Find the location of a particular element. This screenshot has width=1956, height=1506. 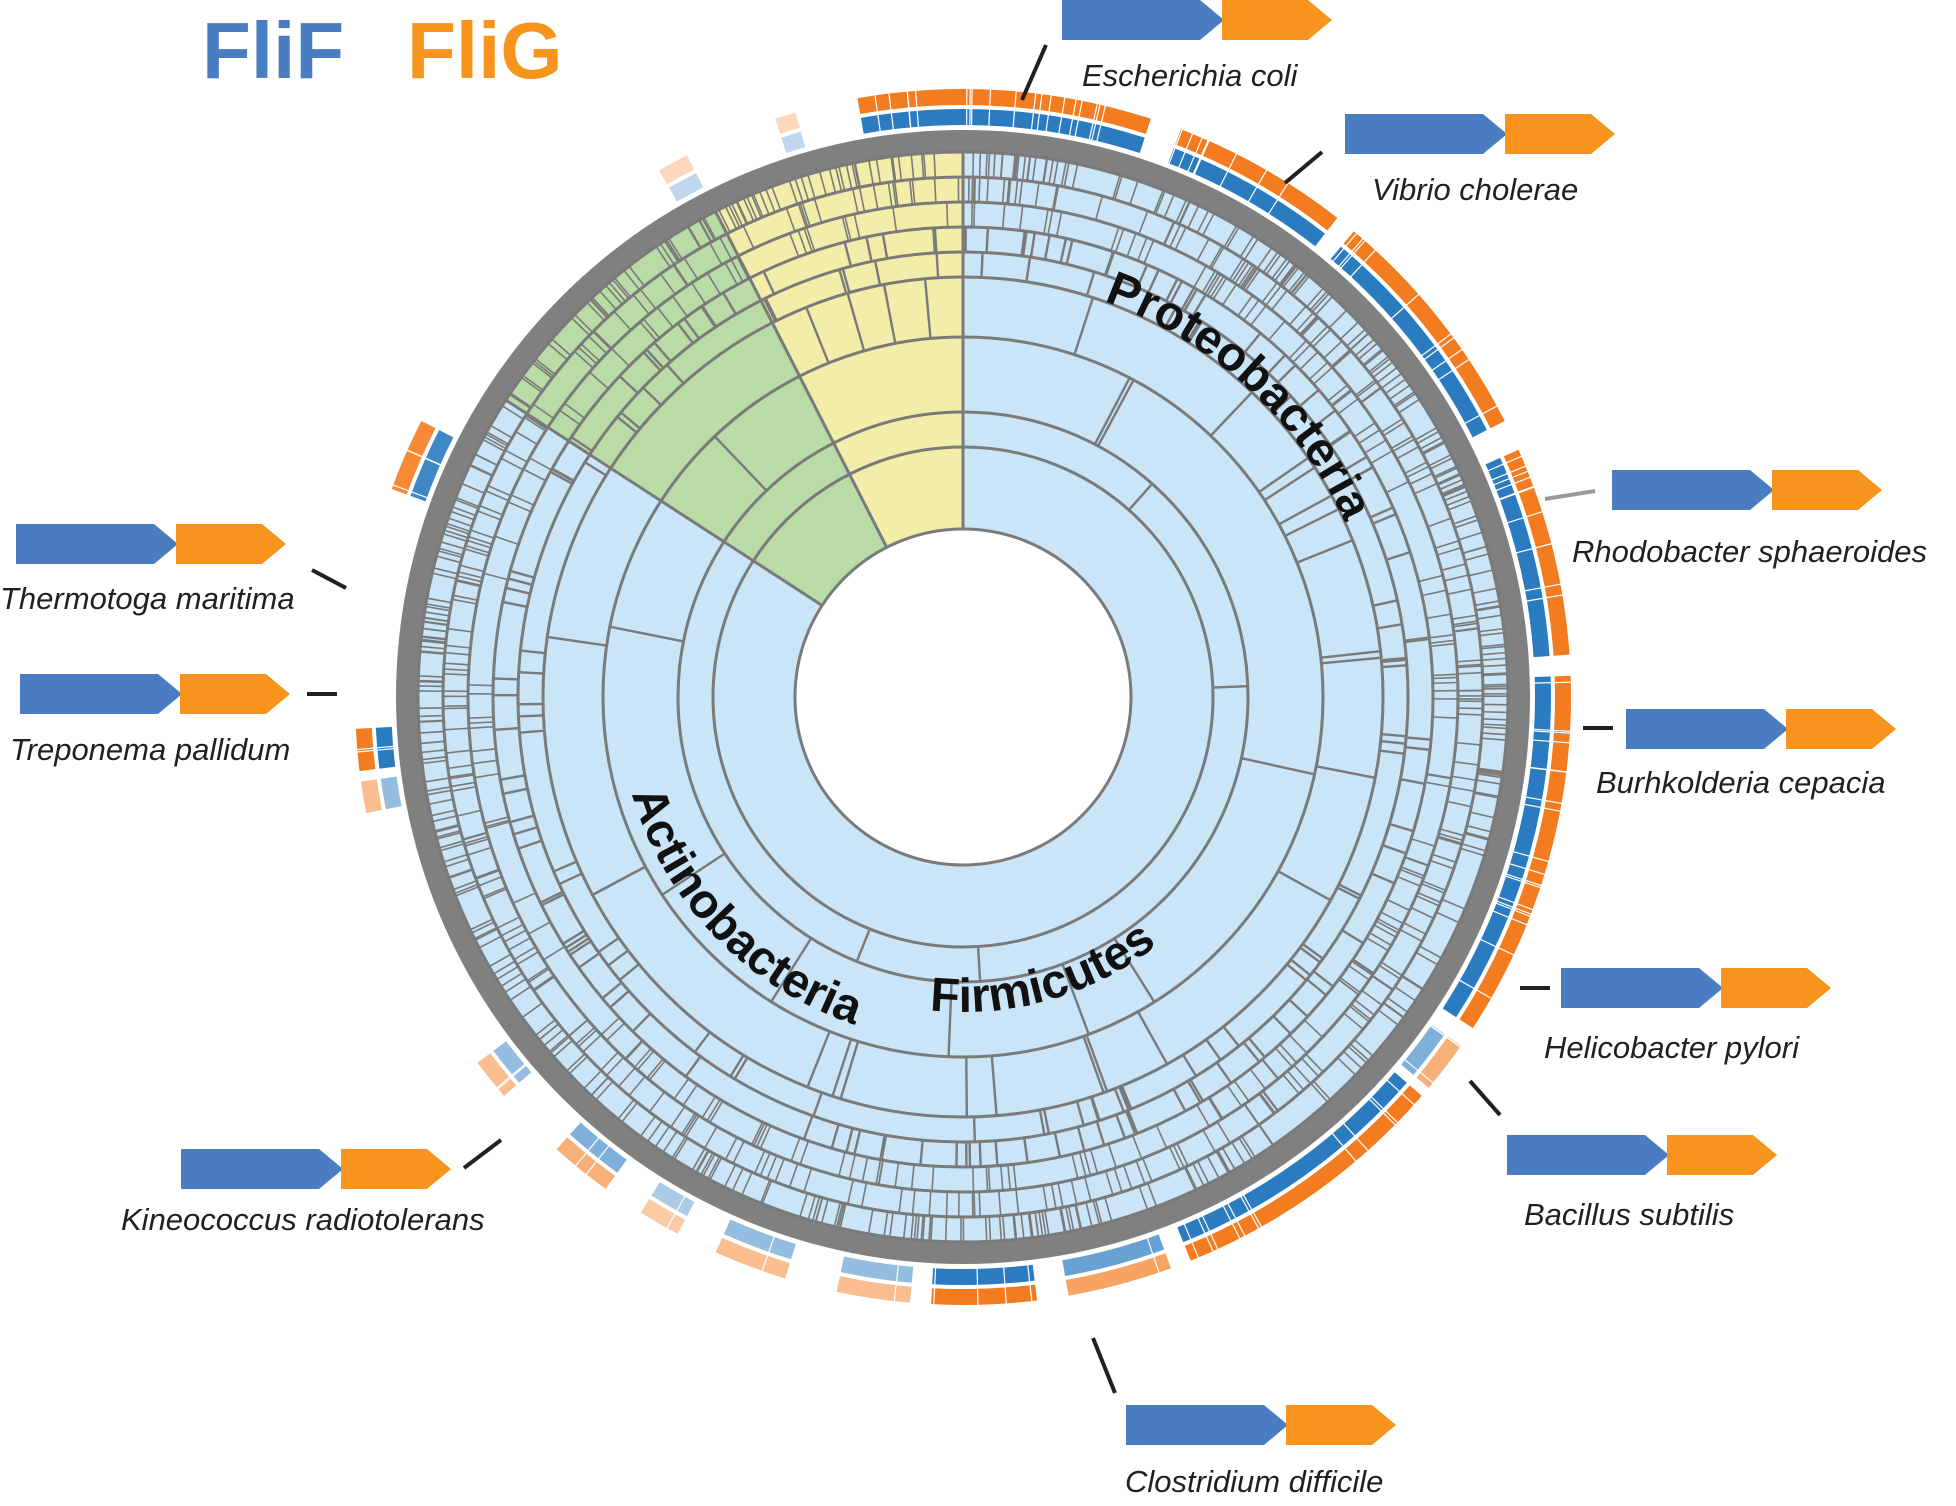

center-hole is located at coordinates (963, 697).